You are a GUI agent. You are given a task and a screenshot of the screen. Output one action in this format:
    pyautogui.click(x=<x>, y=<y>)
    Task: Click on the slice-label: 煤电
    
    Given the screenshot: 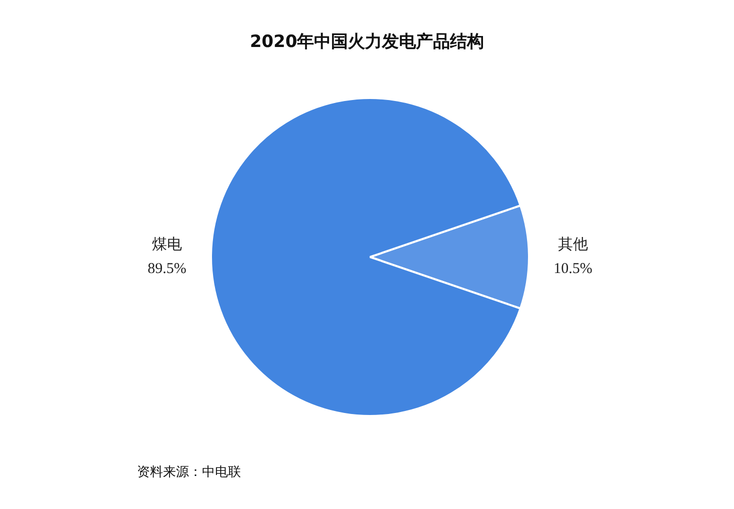 What is the action you would take?
    pyautogui.click(x=167, y=244)
    